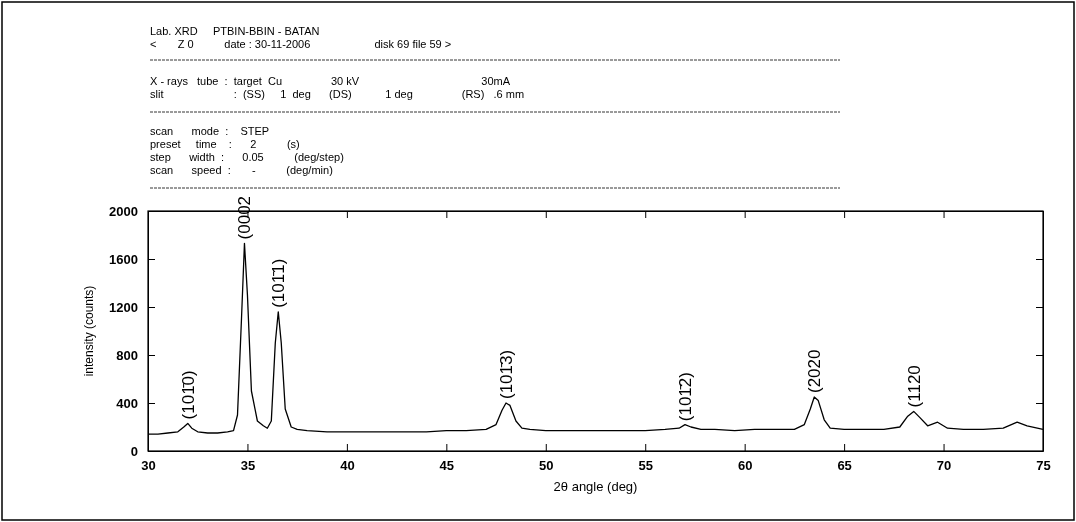 The height and width of the screenshot is (522, 1076). Describe the element at coordinates (1043, 466) in the screenshot. I see `x-tick-label: 75` at that location.